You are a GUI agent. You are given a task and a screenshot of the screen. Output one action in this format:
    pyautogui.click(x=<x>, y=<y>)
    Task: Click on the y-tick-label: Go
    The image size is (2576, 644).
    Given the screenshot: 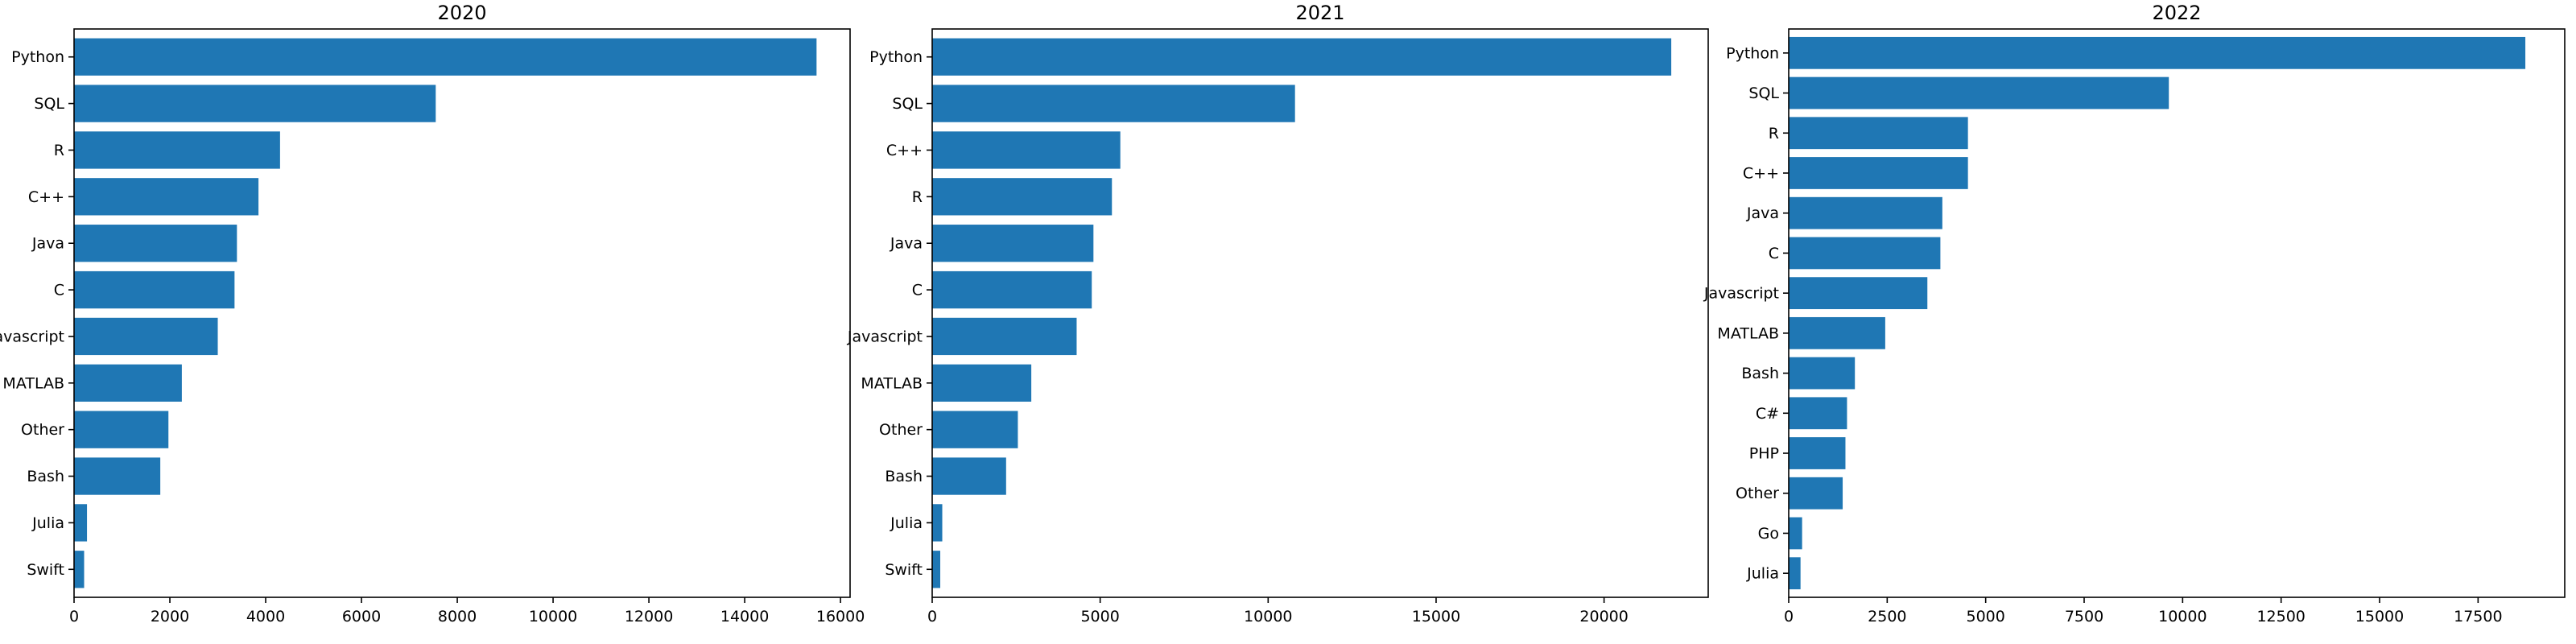 What is the action you would take?
    pyautogui.click(x=1769, y=534)
    